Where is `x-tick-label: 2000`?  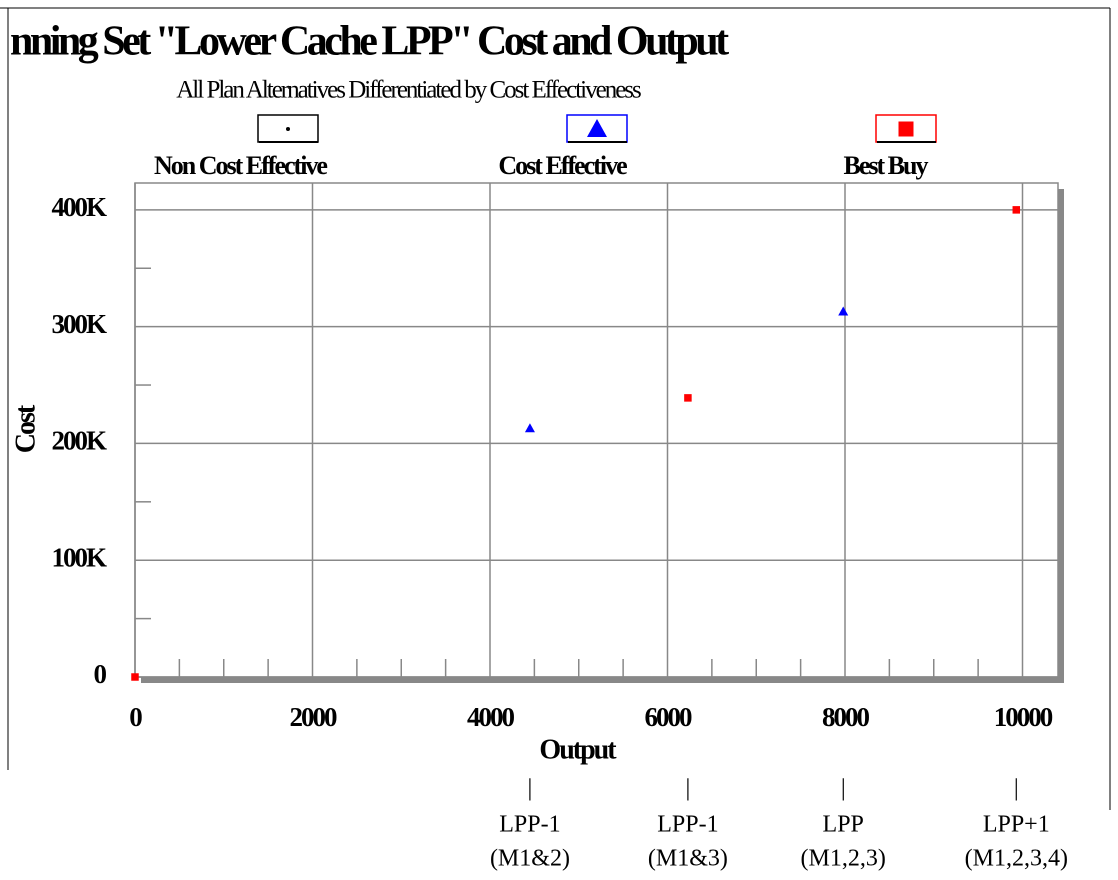
x-tick-label: 2000 is located at coordinates (314, 717).